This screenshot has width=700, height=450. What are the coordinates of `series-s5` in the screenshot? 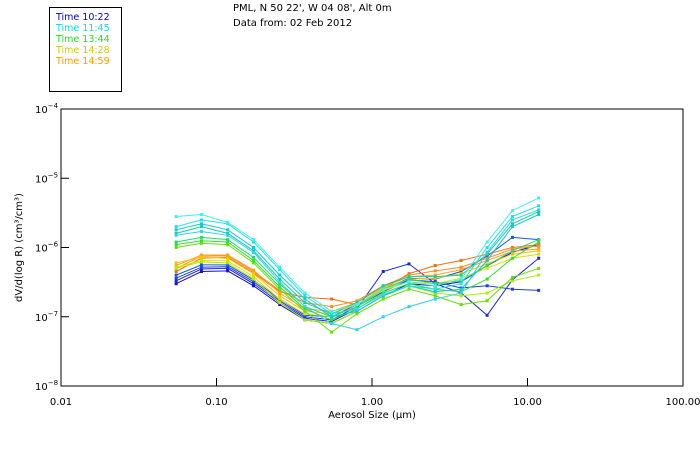 It's located at (357, 275).